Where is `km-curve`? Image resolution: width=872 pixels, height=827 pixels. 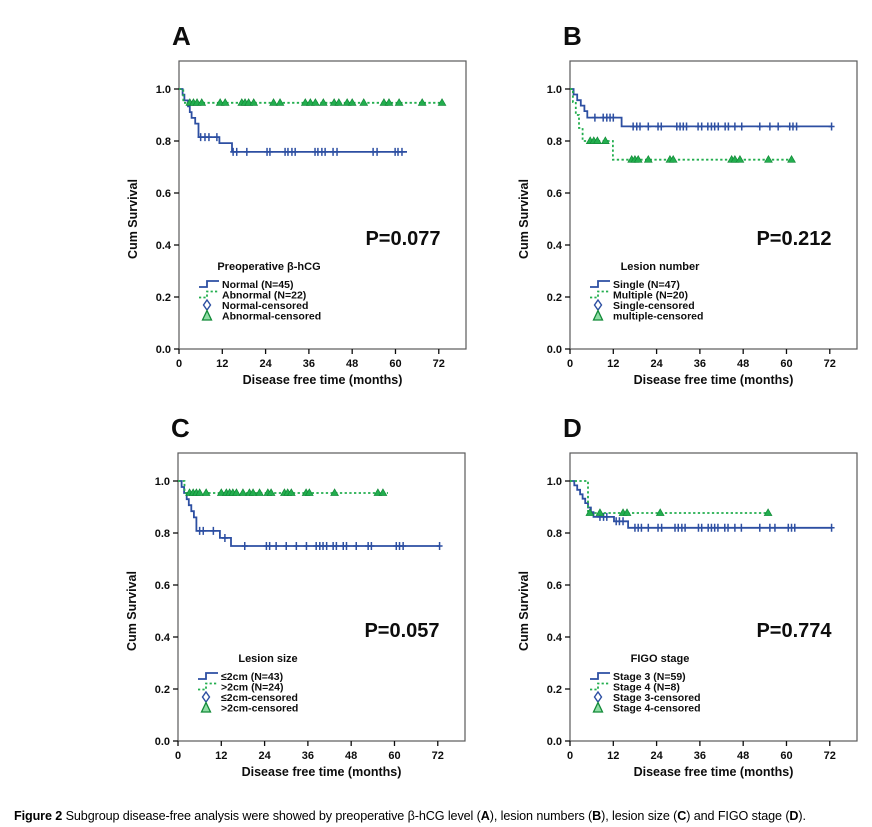
km-curve is located at coordinates (670, 497).